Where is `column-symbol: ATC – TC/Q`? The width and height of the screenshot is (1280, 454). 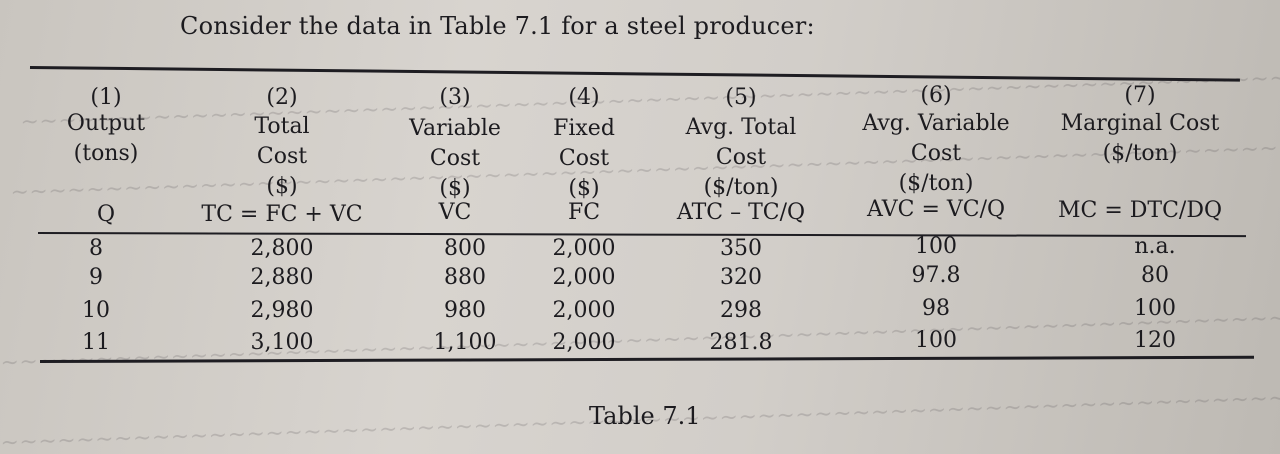 column-symbol: ATC – TC/Q is located at coordinates (741, 212).